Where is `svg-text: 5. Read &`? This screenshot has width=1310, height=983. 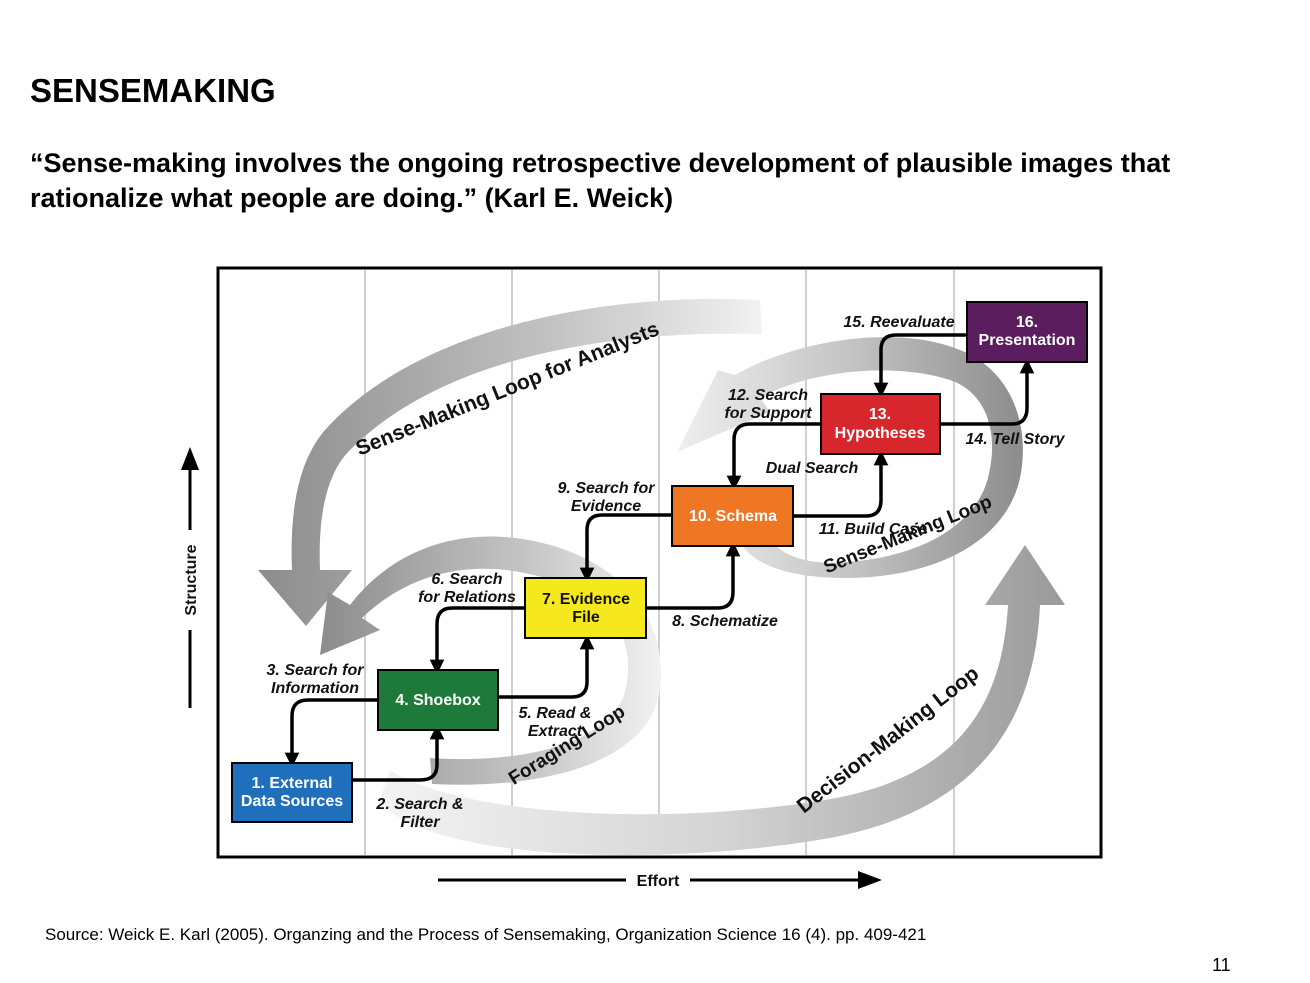 svg-text: 5. Read & is located at coordinates (555, 713).